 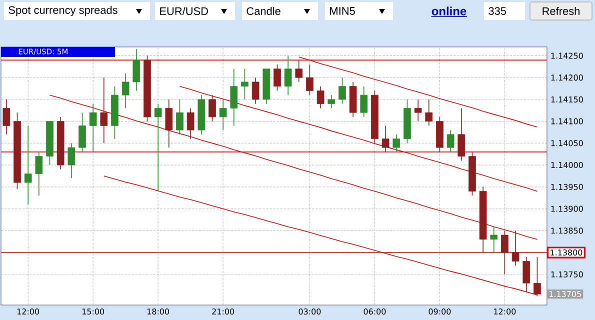 What do you see at coordinates (342, 11) in the screenshot?
I see `text: MIN5` at bounding box center [342, 11].